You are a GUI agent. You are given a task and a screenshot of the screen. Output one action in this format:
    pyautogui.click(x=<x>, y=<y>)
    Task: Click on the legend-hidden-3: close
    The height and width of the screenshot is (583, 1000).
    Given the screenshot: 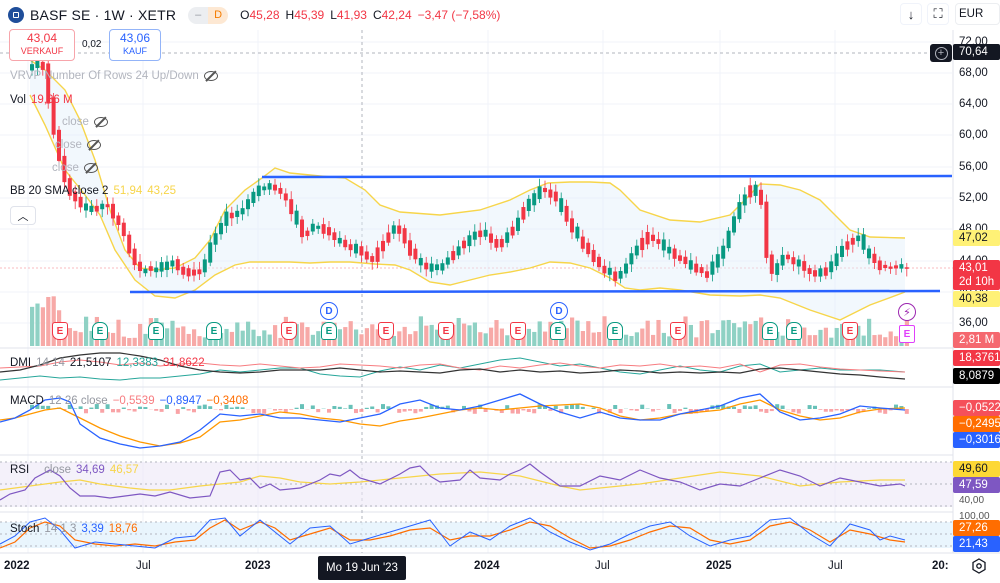 What is the action you would take?
    pyautogui.click(x=75, y=168)
    